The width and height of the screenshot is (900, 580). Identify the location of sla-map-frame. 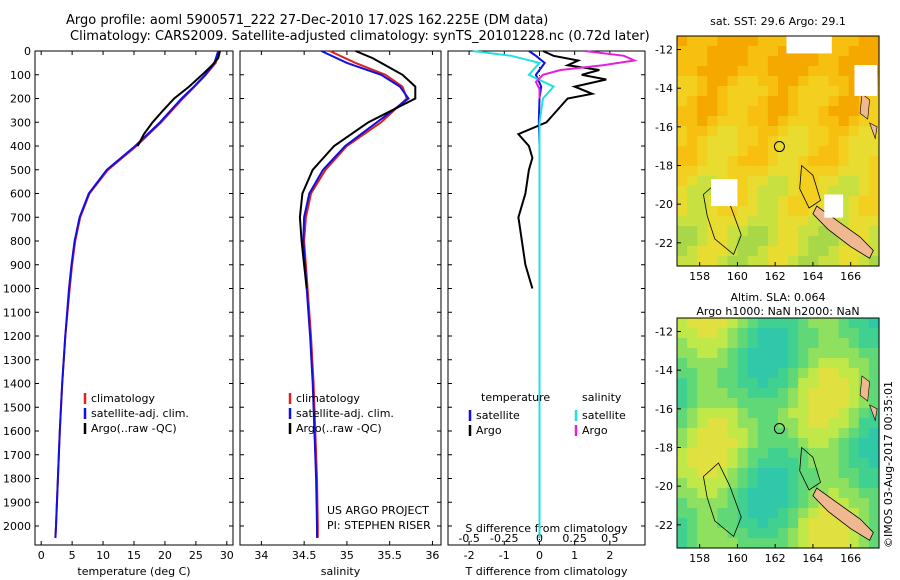
(778, 433).